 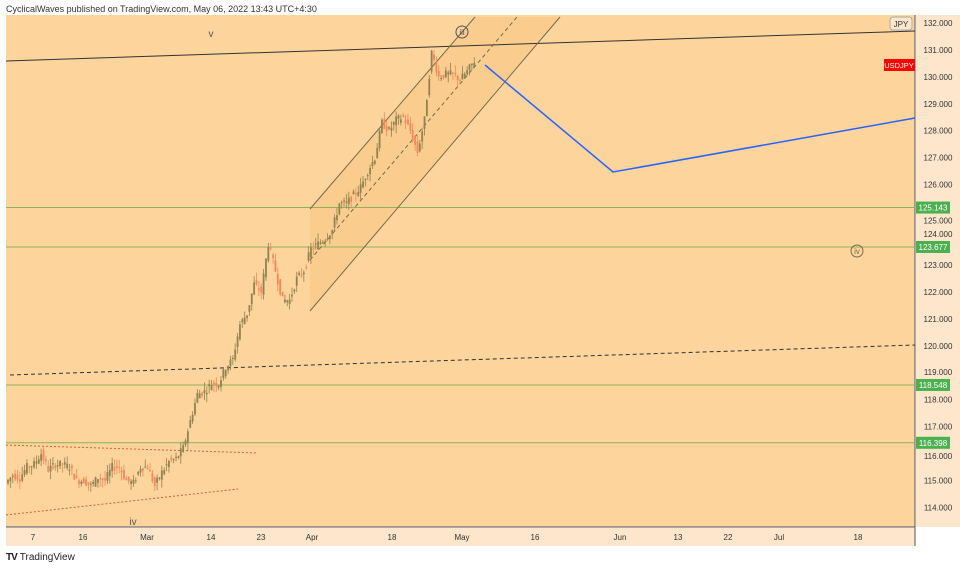 What do you see at coordinates (392, 113) in the screenshot?
I see `channel-upper` at bounding box center [392, 113].